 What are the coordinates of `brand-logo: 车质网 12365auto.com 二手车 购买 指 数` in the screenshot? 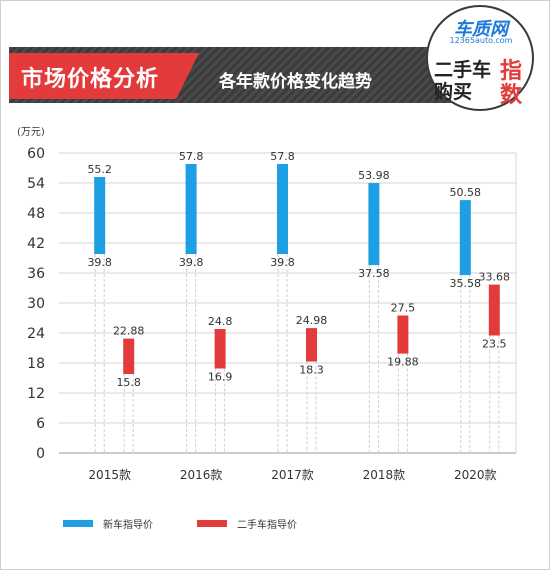 It's located at (484, 60).